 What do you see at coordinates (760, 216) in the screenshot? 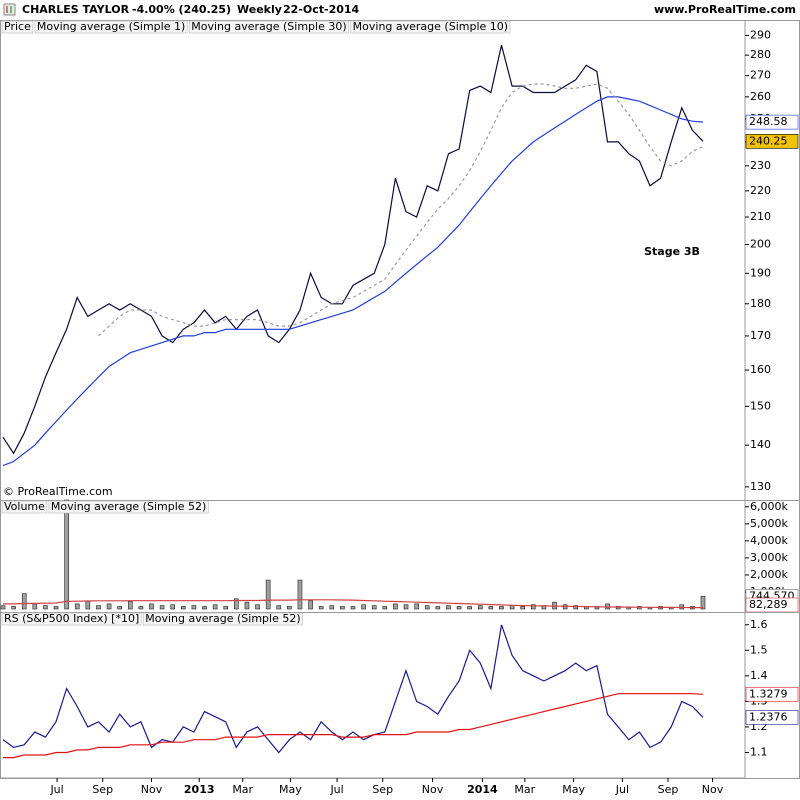
I see `y-tick-label: 210` at bounding box center [760, 216].